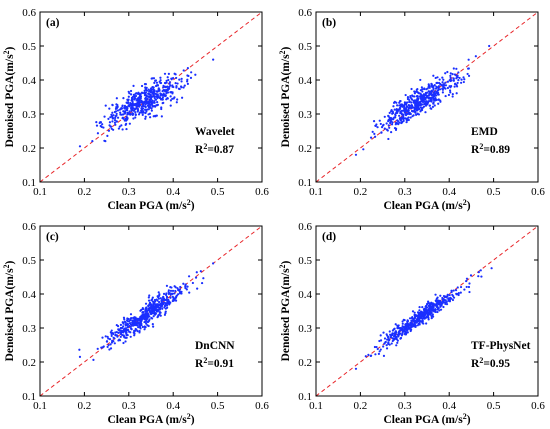 This screenshot has width=550, height=429. I want to click on x-tick-label: 0.5, so click(218, 406).